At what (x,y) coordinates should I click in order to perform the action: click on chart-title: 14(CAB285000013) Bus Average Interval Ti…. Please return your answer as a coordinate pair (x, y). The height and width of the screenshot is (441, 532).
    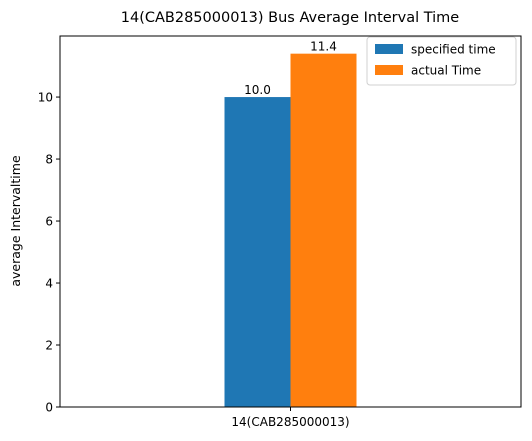
    Looking at the image, I should click on (290, 18).